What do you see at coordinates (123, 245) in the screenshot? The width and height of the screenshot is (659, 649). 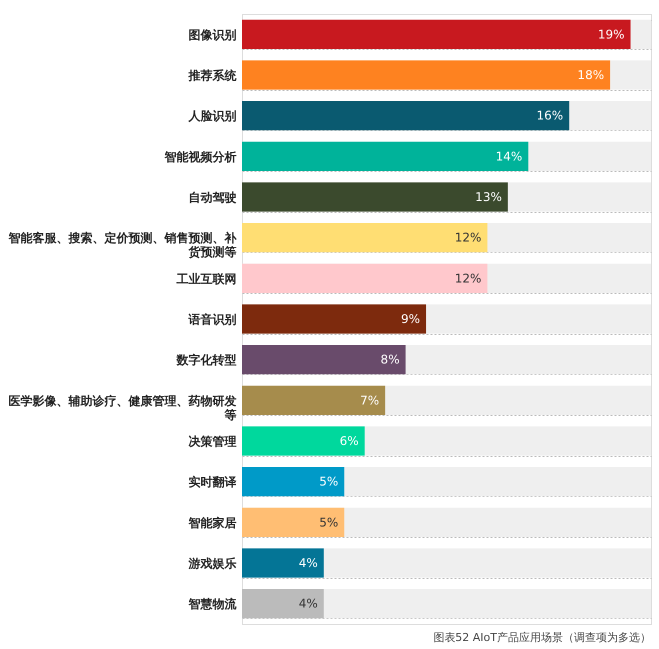 I see `y-tick-label: 智能客服、搜索、定价预测、销售预测、补货预测等` at bounding box center [123, 245].